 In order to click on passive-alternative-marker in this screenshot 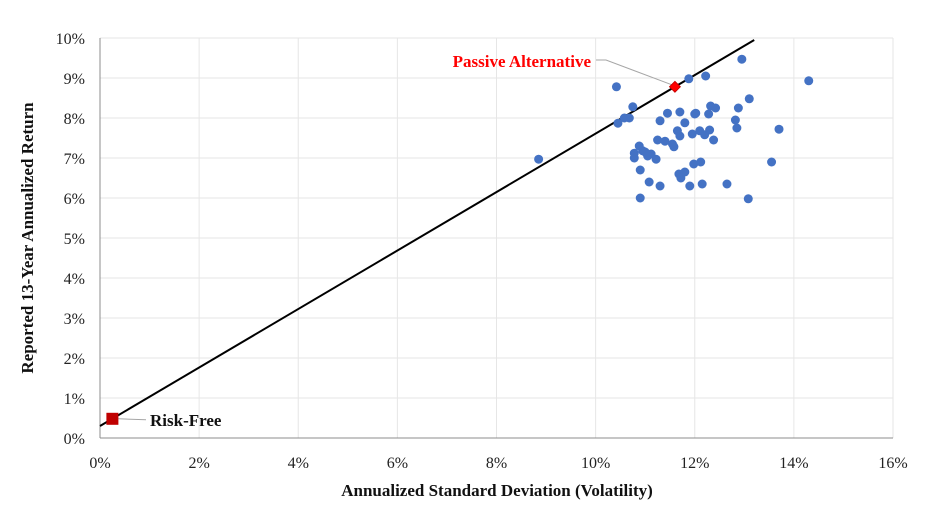, I will do `click(674, 86)`.